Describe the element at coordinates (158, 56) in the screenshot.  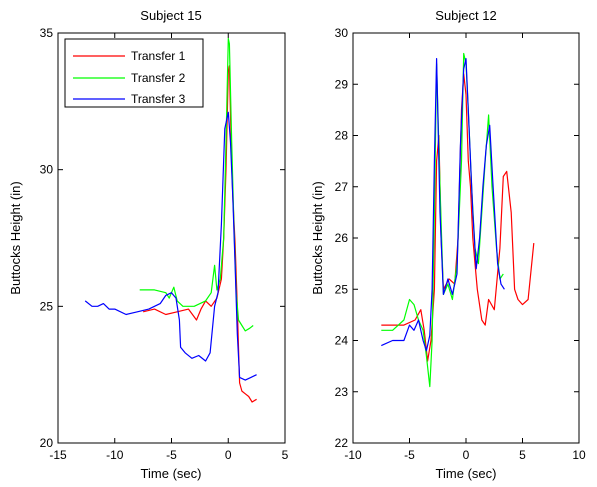
I see `legend-label: Transfer 1` at that location.